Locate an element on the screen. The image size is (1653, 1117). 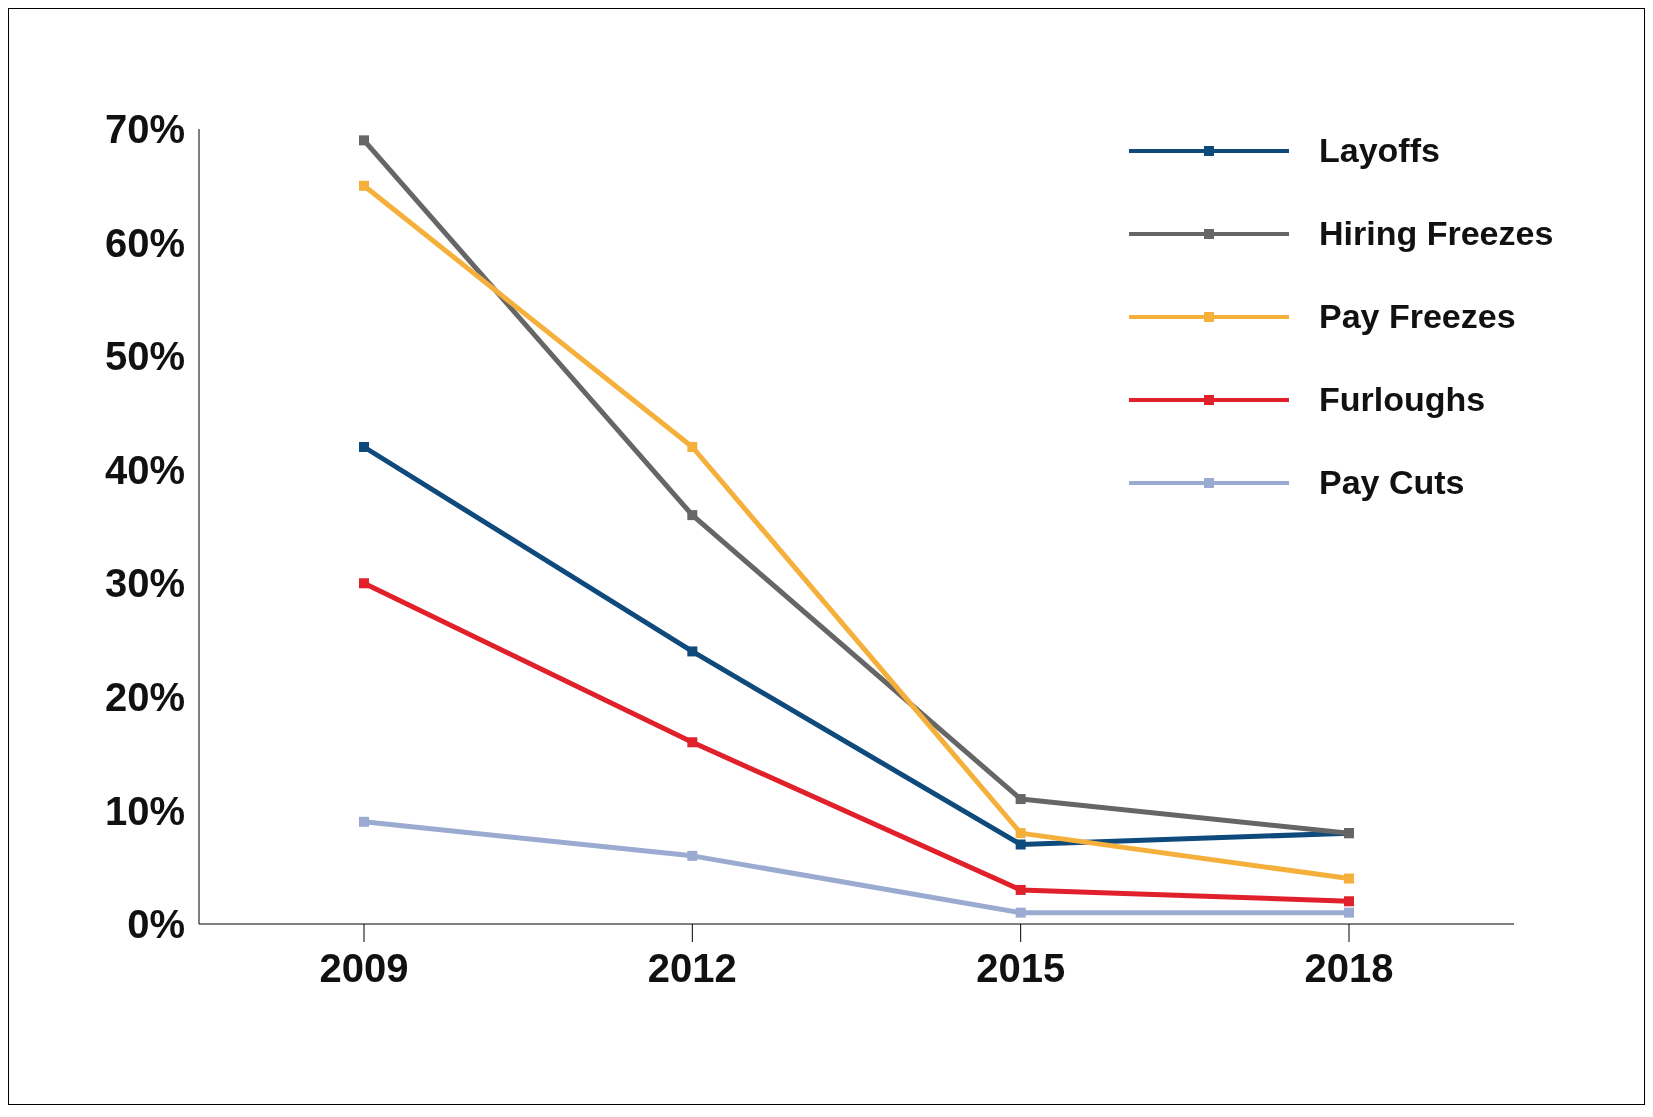
y-tick-label: 20% is located at coordinates (144, 697).